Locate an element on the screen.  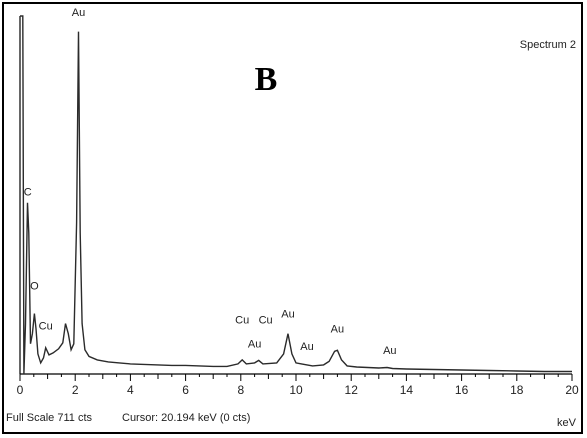
panel-letter: B is located at coordinates (266, 79).